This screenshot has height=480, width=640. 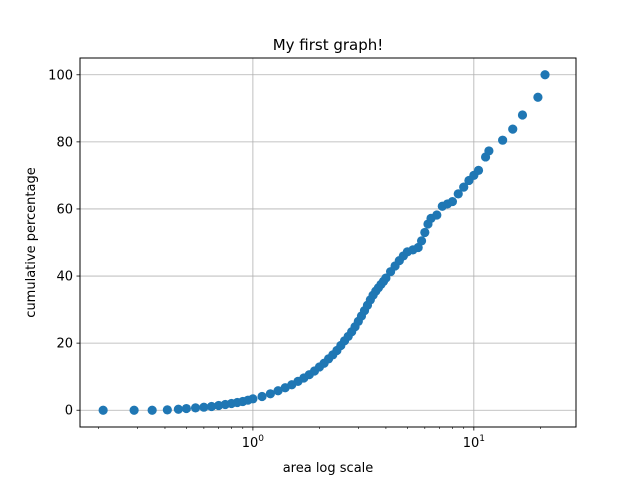 What do you see at coordinates (64, 209) in the screenshot?
I see `y-tick-label: 60` at bounding box center [64, 209].